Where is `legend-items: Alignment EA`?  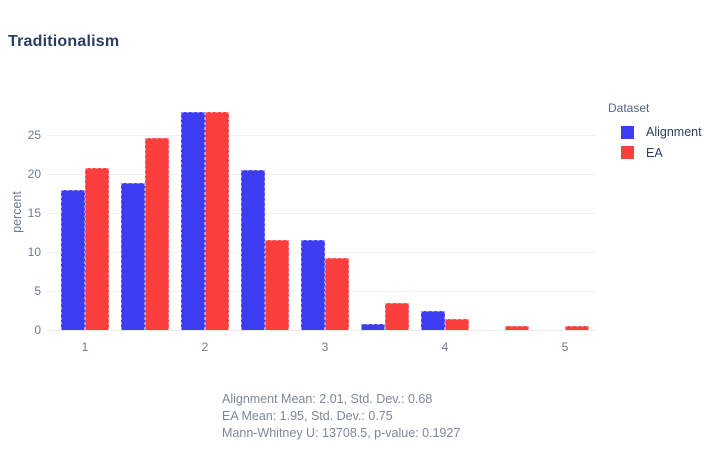
legend-items: Alignment EA is located at coordinates (654, 142).